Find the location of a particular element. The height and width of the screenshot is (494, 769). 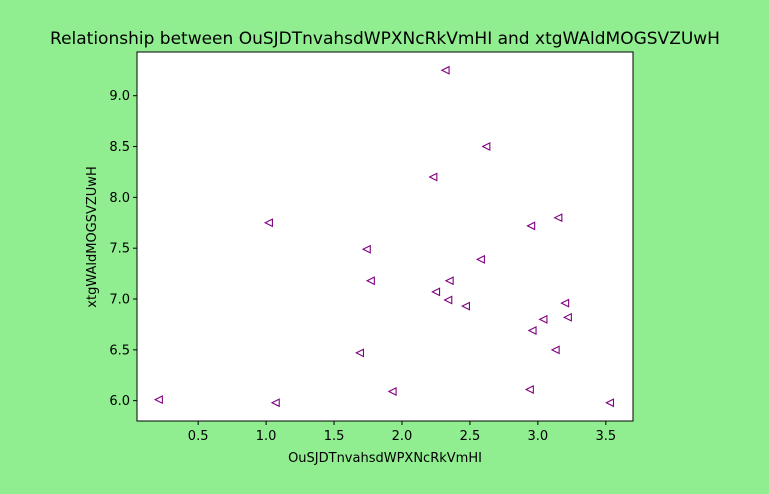

y-tick-label: 8.0 is located at coordinates (119, 198).